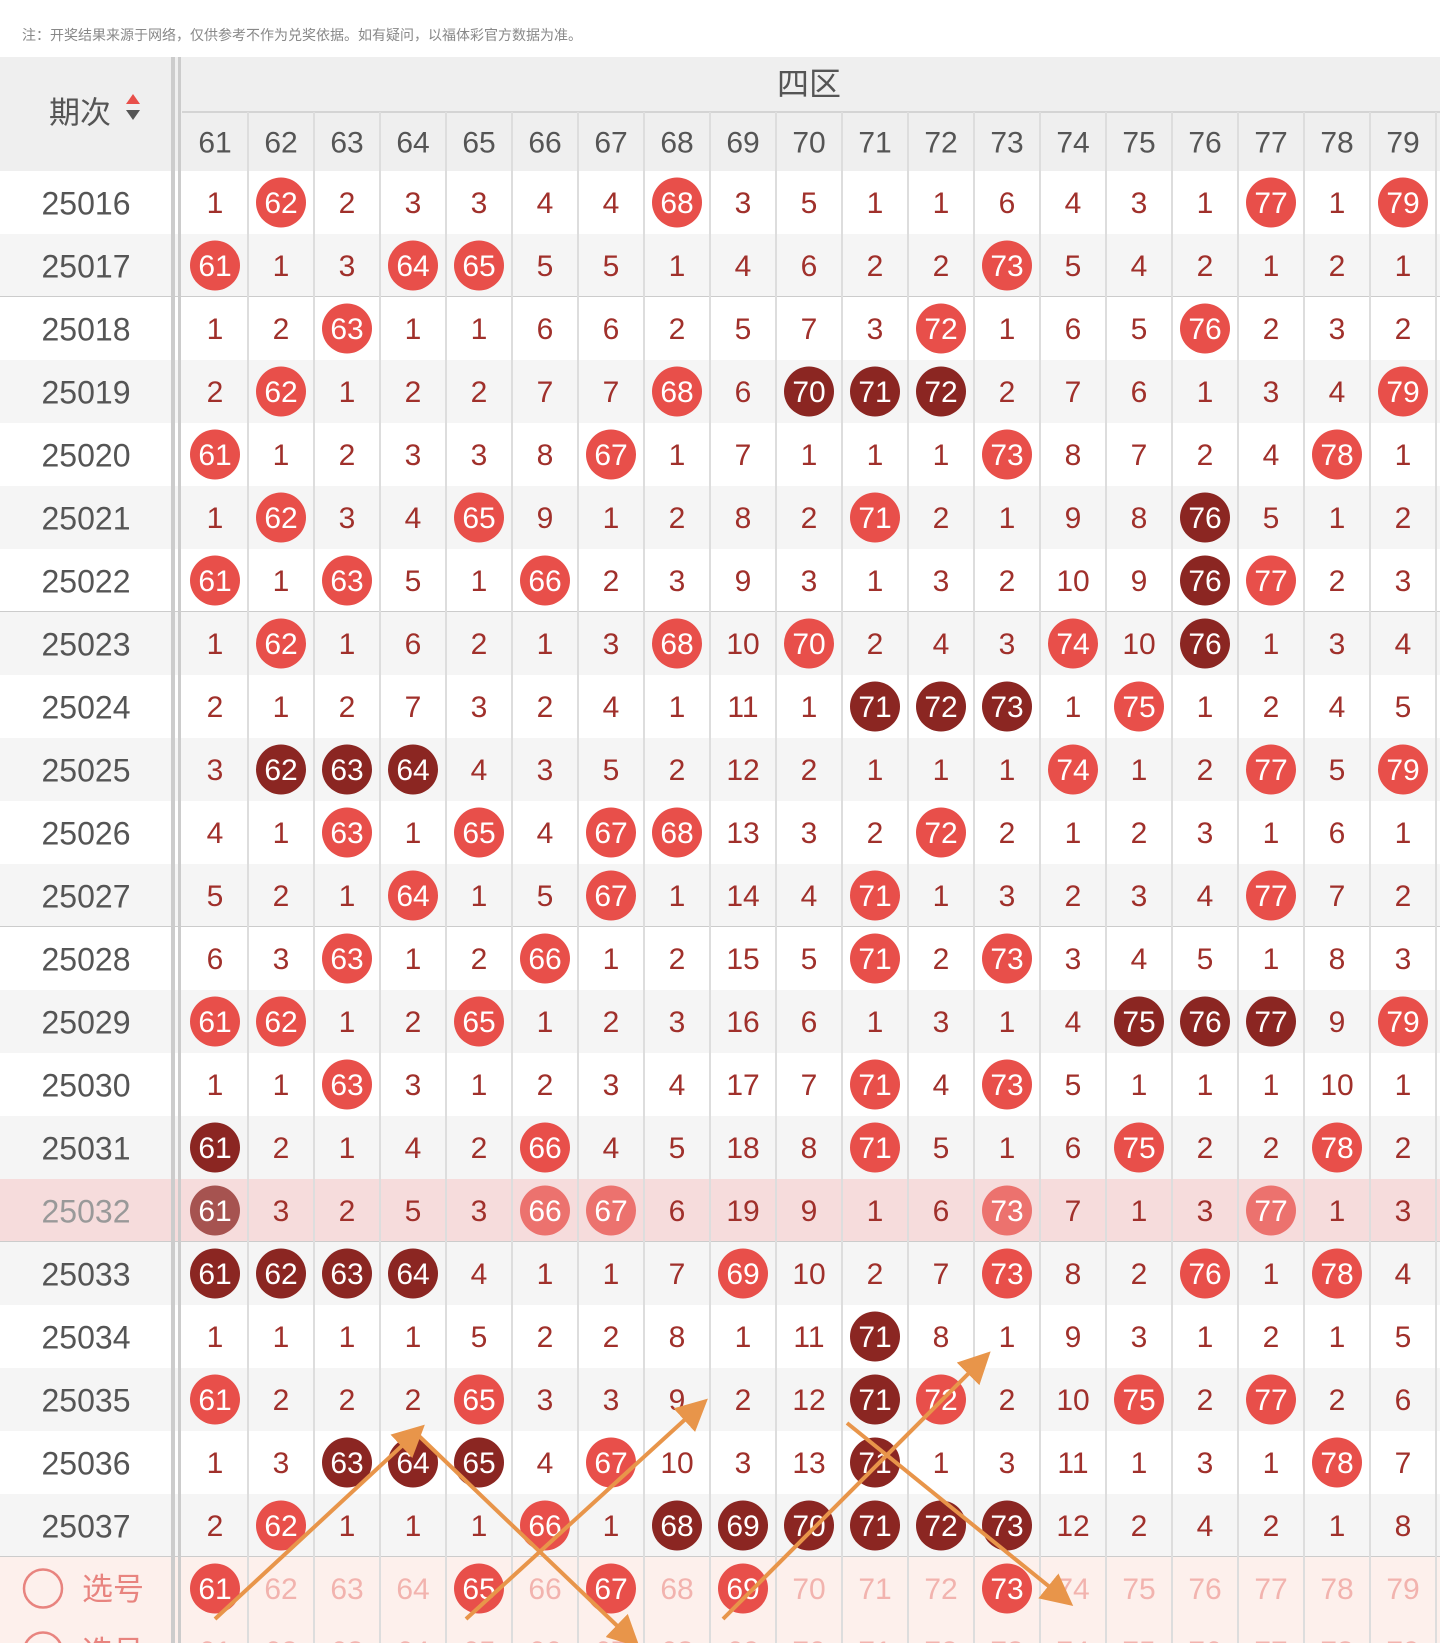 The height and width of the screenshot is (1648, 1440). I want to click on column-number: 68, so click(676, 143).